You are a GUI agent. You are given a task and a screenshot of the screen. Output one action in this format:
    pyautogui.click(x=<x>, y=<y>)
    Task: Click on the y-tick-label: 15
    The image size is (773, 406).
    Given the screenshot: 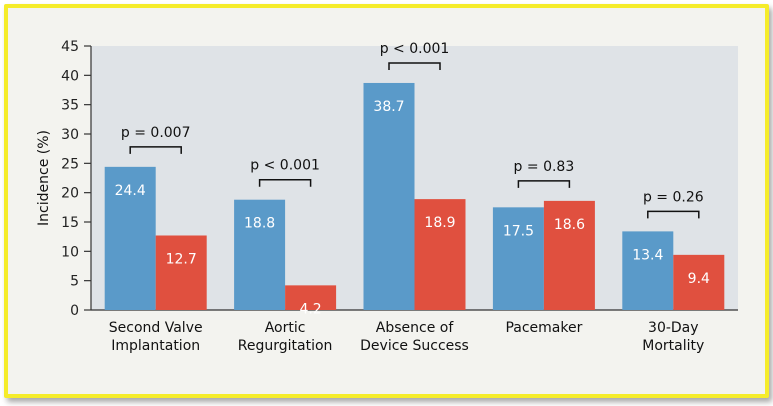 What is the action you would take?
    pyautogui.click(x=70, y=223)
    